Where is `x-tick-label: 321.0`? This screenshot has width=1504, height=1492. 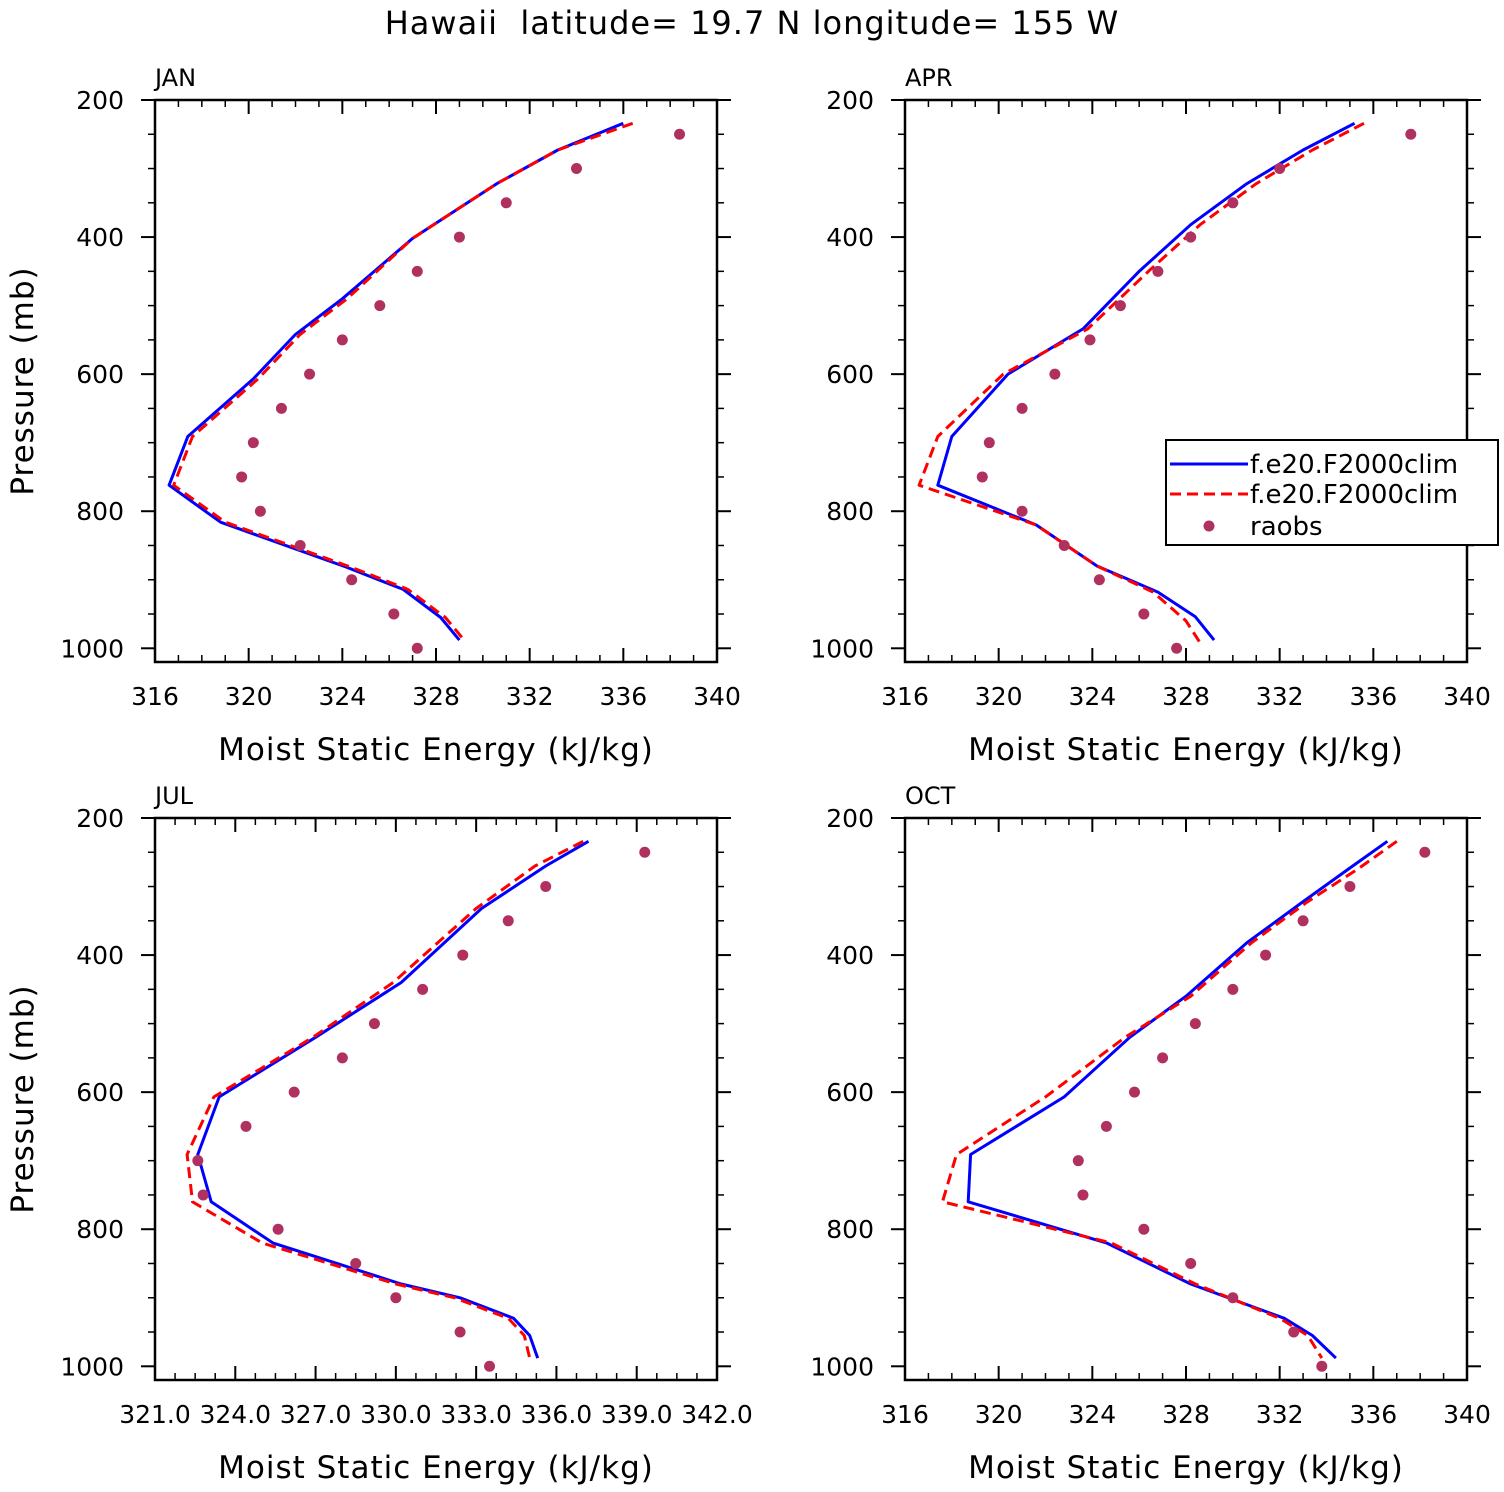
x-tick-label: 321.0 is located at coordinates (155, 1414).